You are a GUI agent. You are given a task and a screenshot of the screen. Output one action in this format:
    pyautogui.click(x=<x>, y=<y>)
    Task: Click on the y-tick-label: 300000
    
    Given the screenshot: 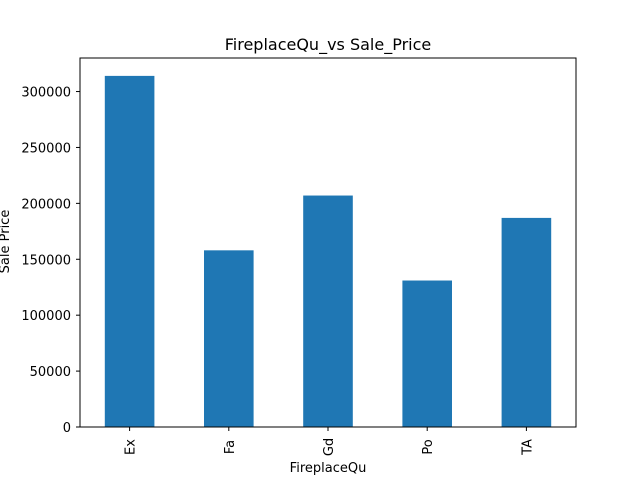 What is the action you would take?
    pyautogui.click(x=46, y=93)
    